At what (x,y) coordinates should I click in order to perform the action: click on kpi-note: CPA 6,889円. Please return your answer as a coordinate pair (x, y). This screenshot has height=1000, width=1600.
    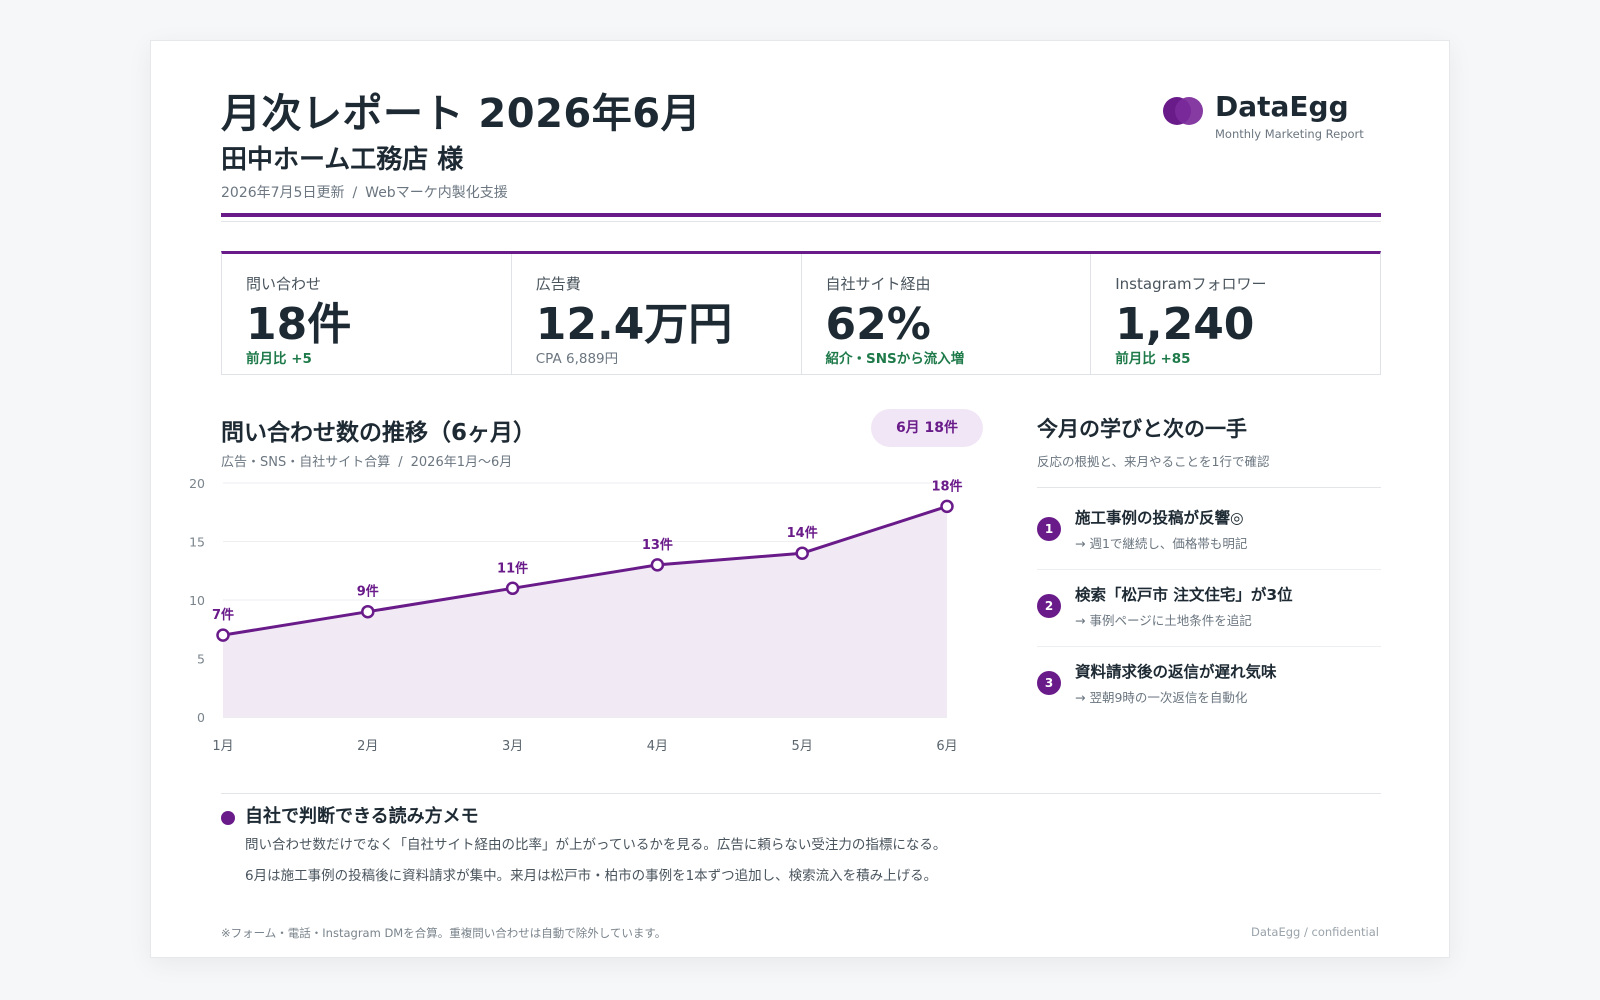
    Looking at the image, I should click on (577, 359).